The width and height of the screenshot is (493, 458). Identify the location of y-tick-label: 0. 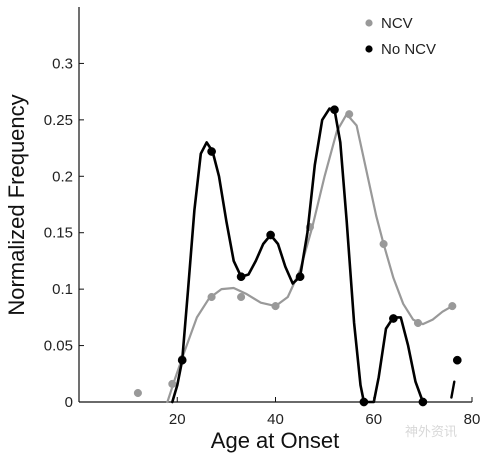
(69, 402).